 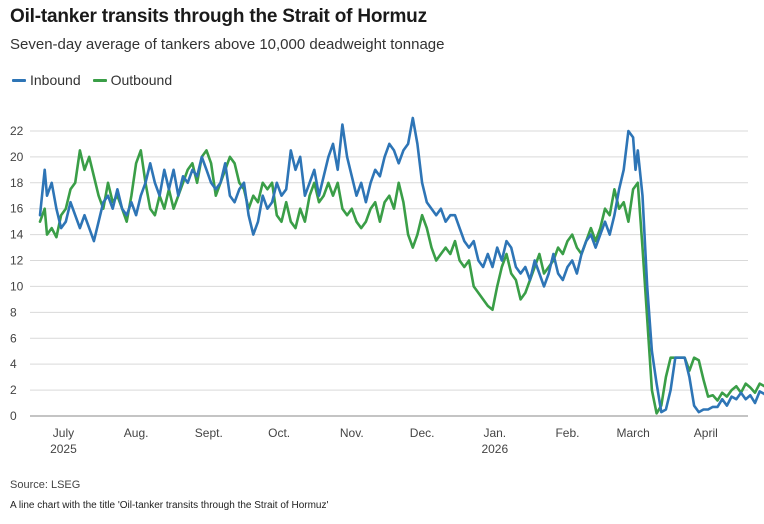 I want to click on legend-label-outbound: Outbound, so click(x=141, y=80).